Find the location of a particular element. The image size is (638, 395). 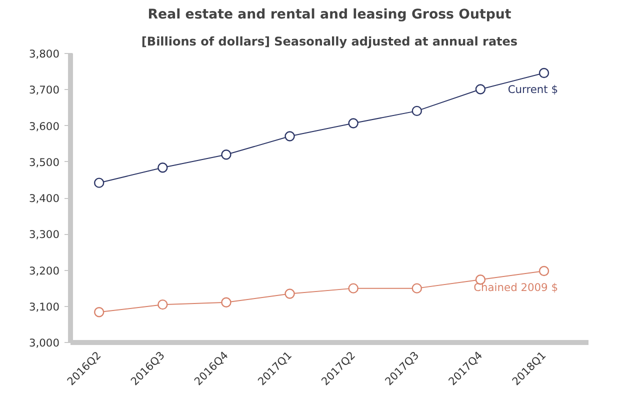

y-tick-label: 3,300 is located at coordinates (44, 235).